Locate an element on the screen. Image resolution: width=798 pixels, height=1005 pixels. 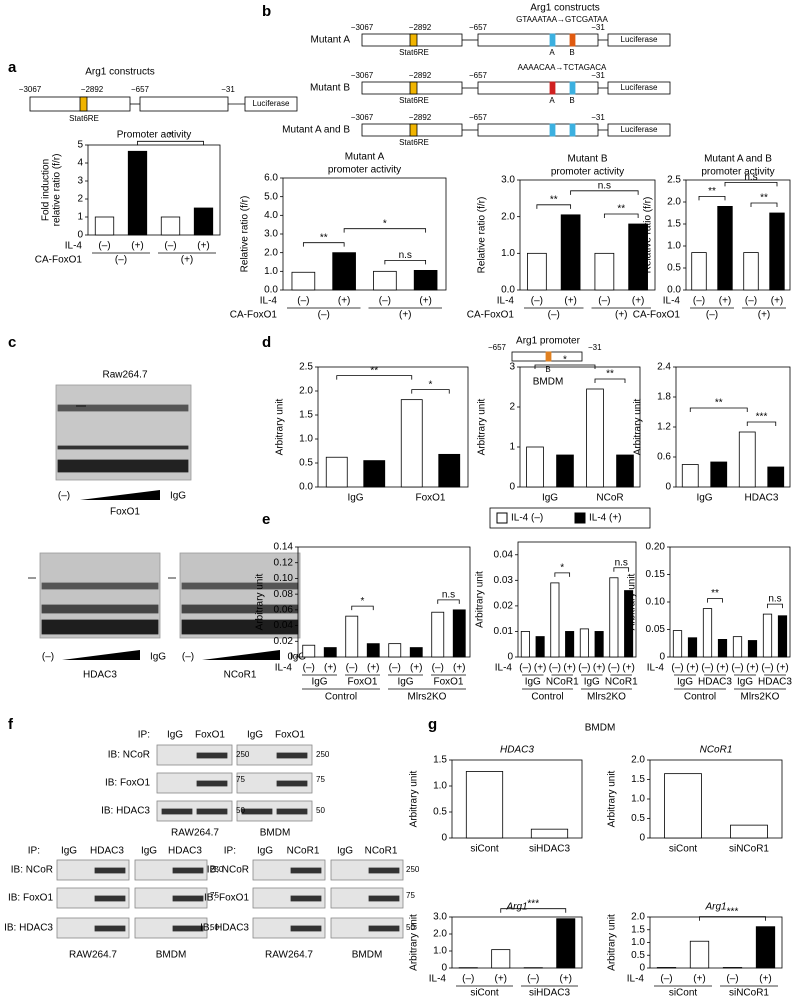
group-label: siHDAC3 is located at coordinates (550, 993).